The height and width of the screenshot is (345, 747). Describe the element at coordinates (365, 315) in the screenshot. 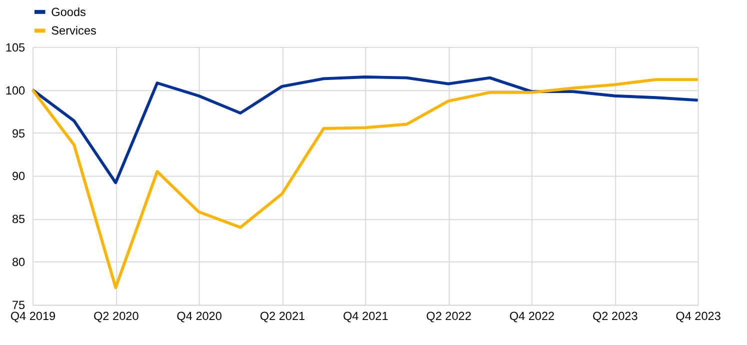

I see `x-tick-label: Q4 2021` at that location.